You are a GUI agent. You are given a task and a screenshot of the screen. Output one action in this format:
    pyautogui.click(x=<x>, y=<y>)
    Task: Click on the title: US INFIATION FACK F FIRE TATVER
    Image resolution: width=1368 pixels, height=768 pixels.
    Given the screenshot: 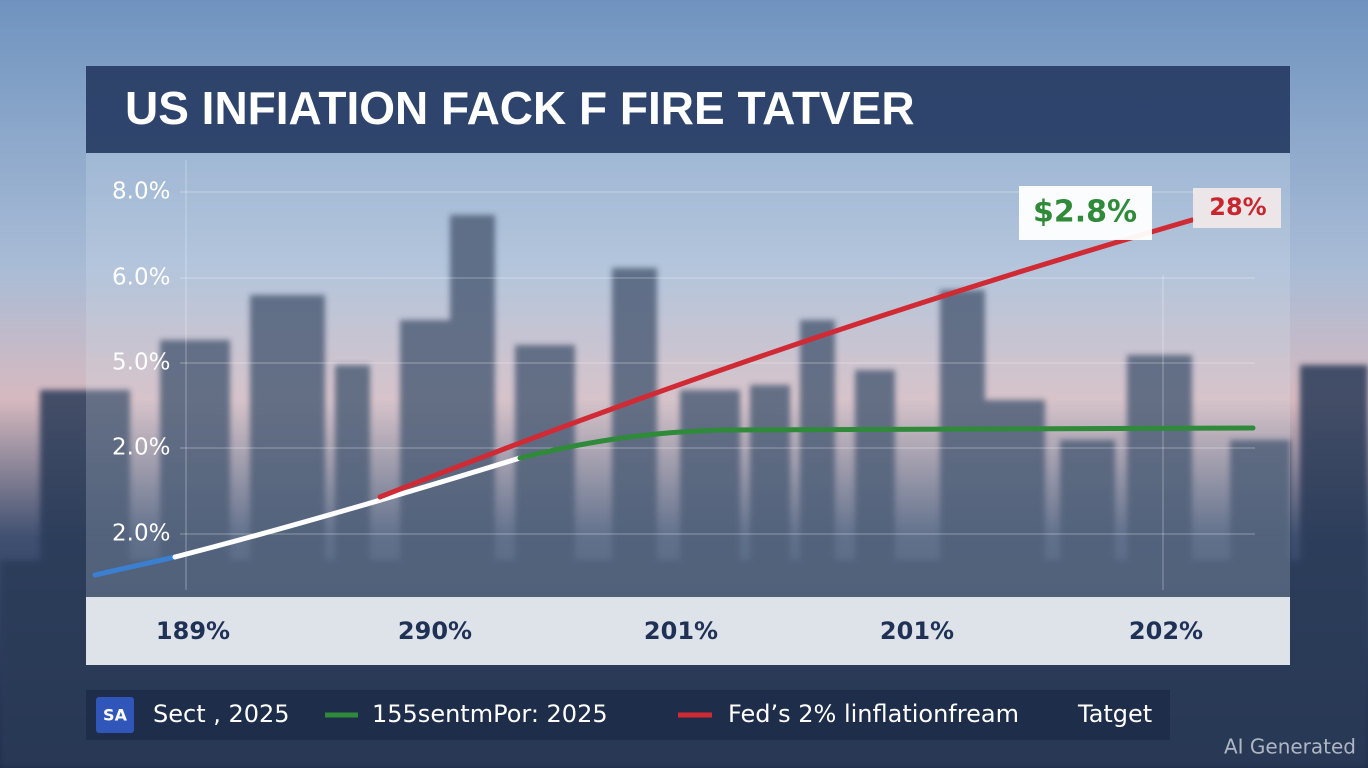 What is the action you would take?
    pyautogui.click(x=520, y=108)
    